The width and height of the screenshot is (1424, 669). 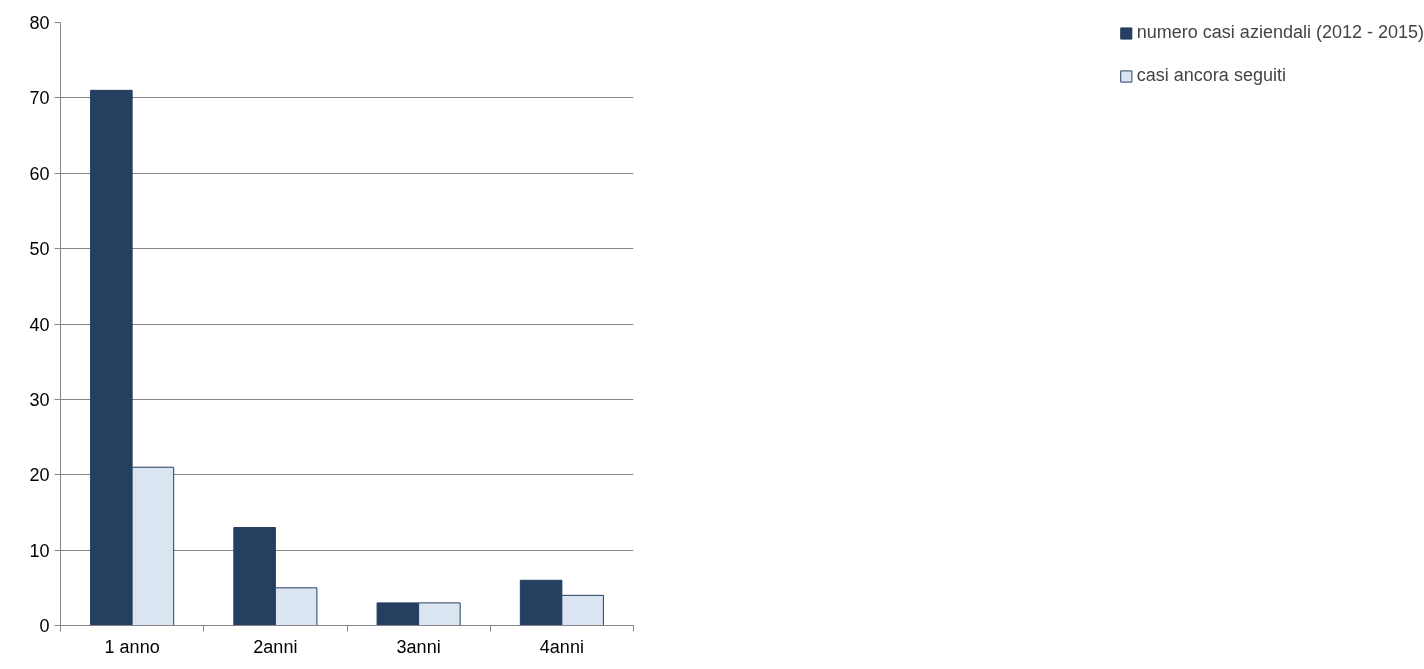 I want to click on y-tick-label: 50, so click(x=39, y=249).